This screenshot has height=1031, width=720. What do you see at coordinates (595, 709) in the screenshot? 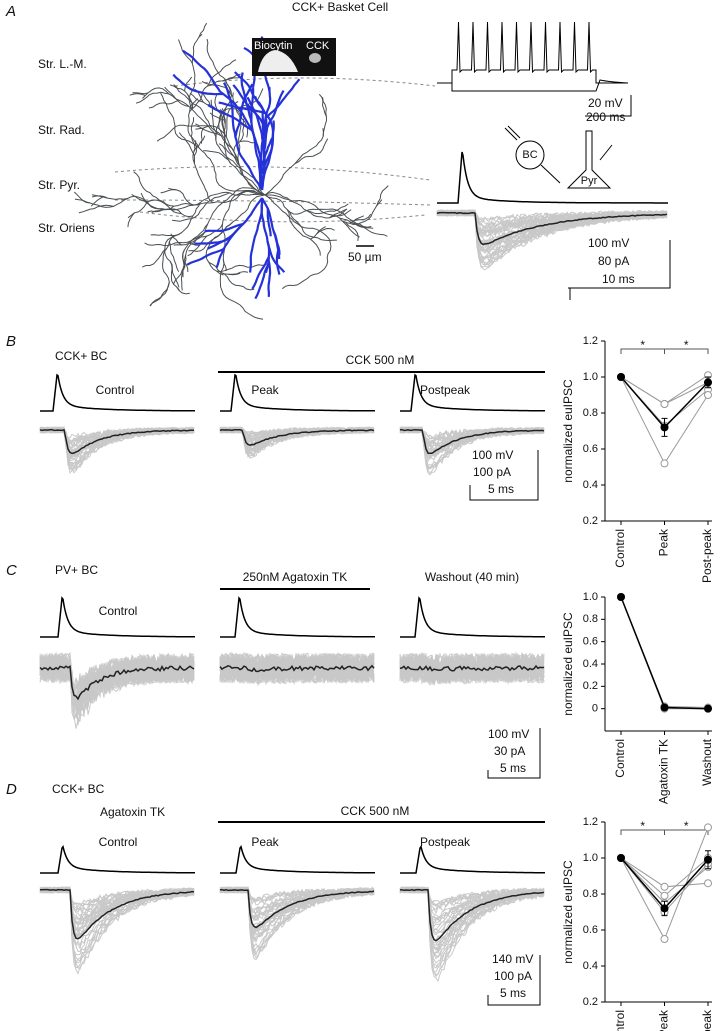
I see `y-tick-label: 0` at bounding box center [595, 709].